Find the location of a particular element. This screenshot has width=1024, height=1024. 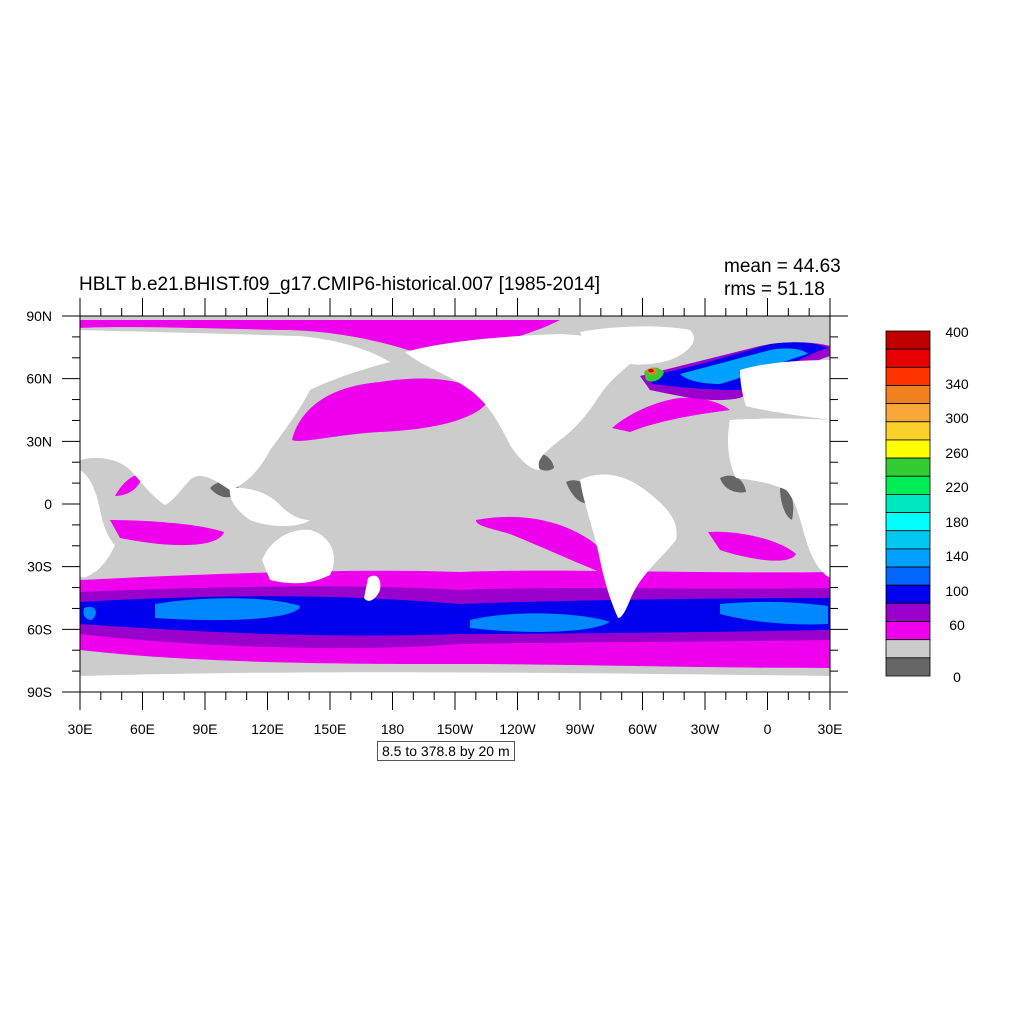

mean-stat: mean = 44.63 is located at coordinates (782, 266).